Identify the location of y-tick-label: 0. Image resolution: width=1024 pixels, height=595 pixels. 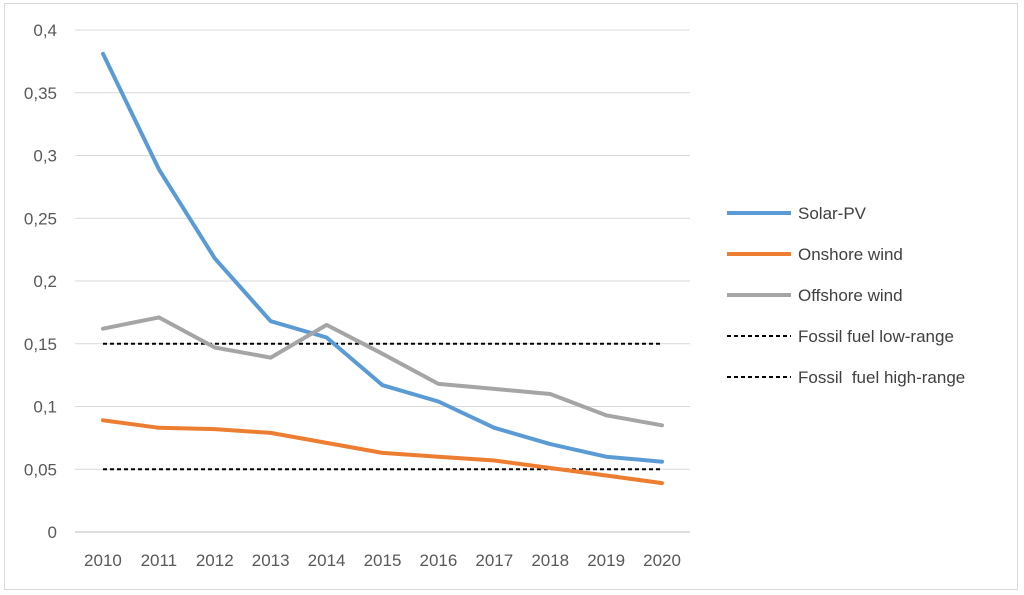
(52, 532).